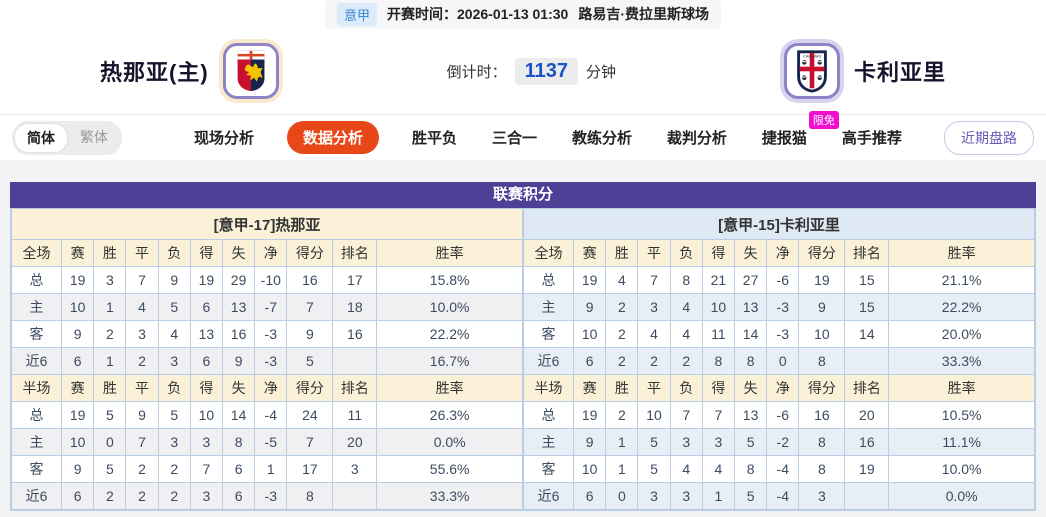 Image resolution: width=1046 pixels, height=517 pixels. I want to click on match-info-strip: 意甲 开赛时间：2026-01-13 01:30 路易吉·费拉里斯球场, so click(523, 14).